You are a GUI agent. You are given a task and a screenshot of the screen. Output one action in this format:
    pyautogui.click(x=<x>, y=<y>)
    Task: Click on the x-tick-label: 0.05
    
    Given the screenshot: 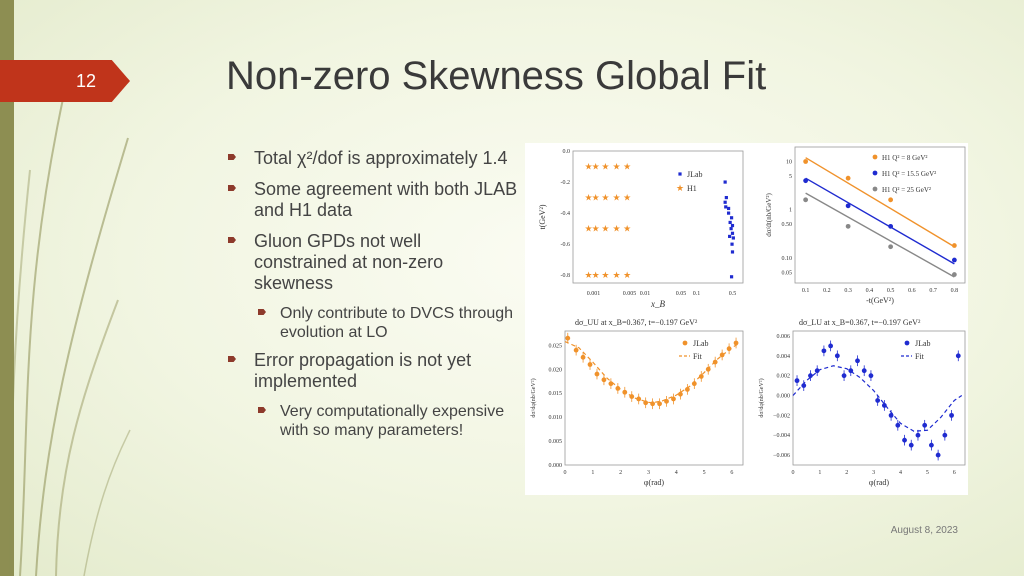 What is the action you would take?
    pyautogui.click(x=681, y=294)
    